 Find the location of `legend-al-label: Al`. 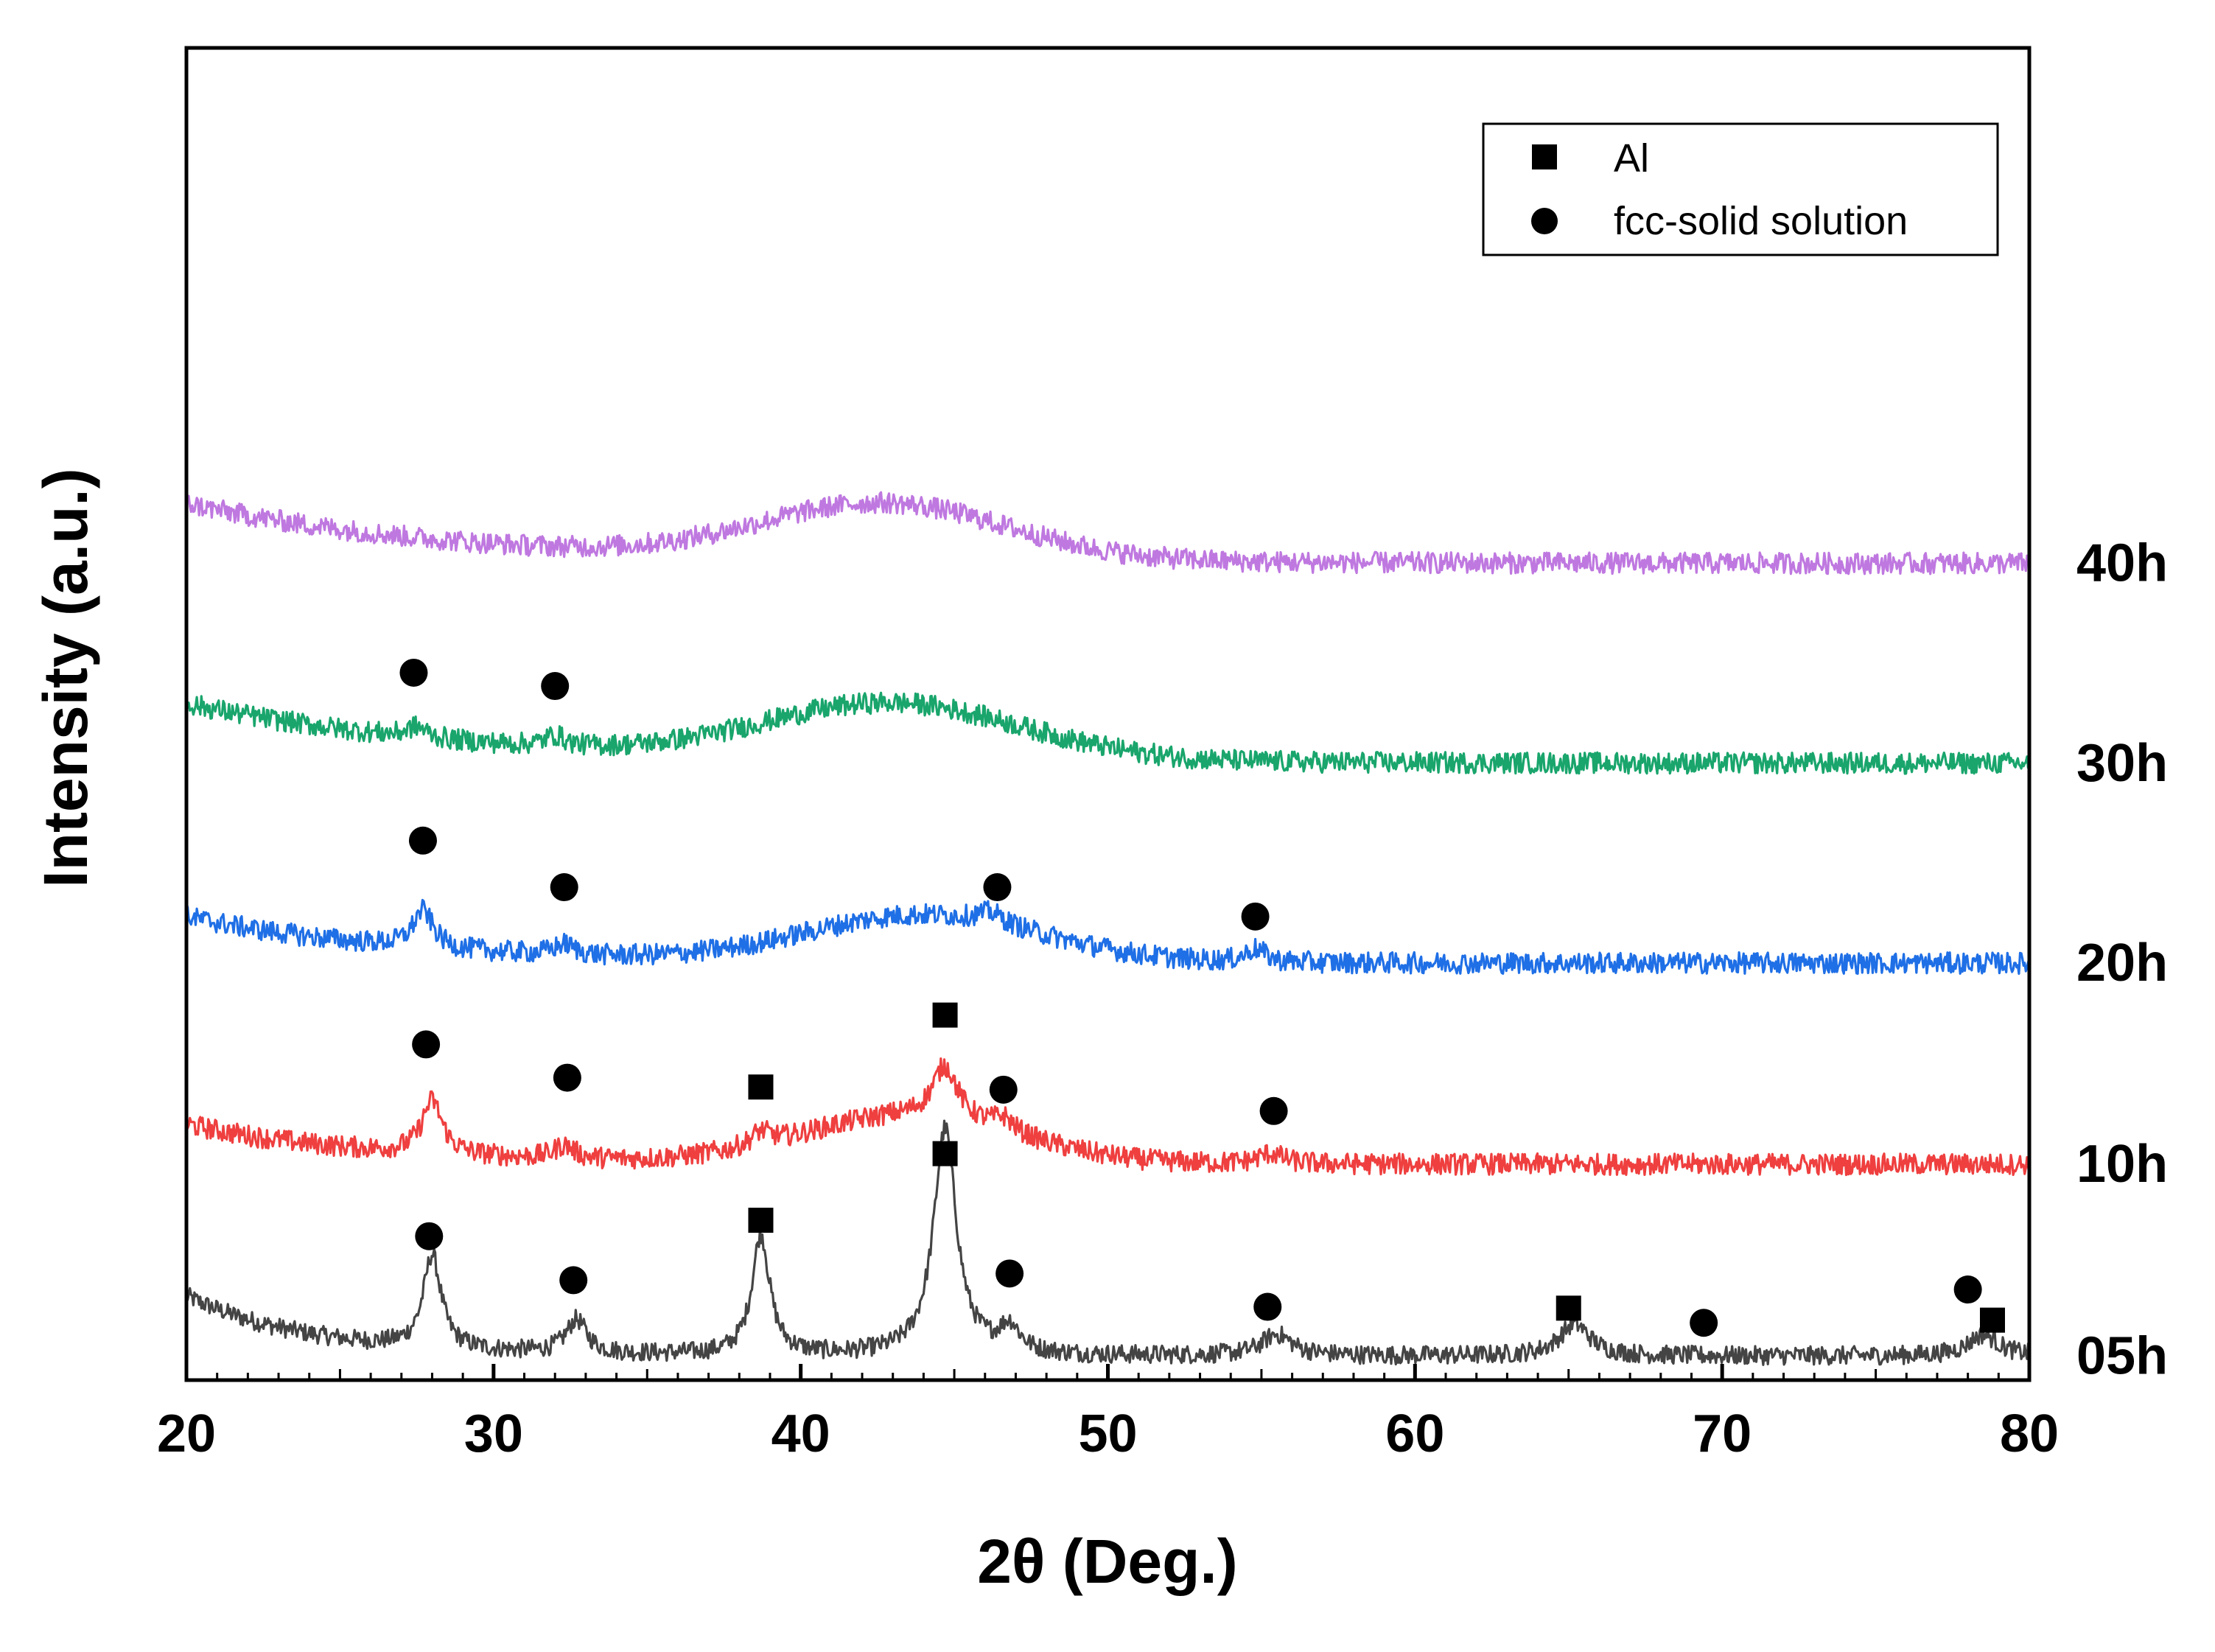

legend-al-label: Al is located at coordinates (1632, 158).